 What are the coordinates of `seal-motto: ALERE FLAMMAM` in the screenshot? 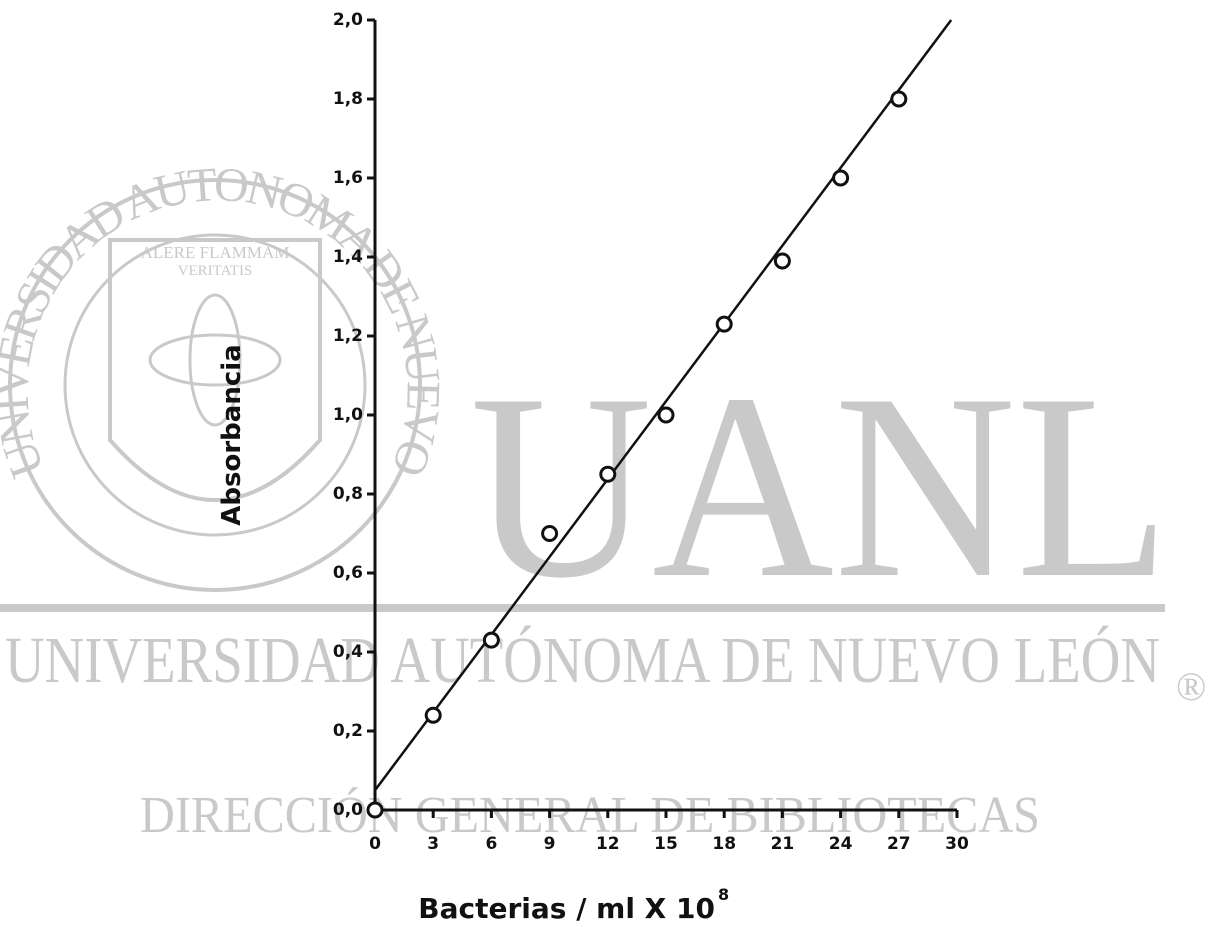 It's located at (215, 252).